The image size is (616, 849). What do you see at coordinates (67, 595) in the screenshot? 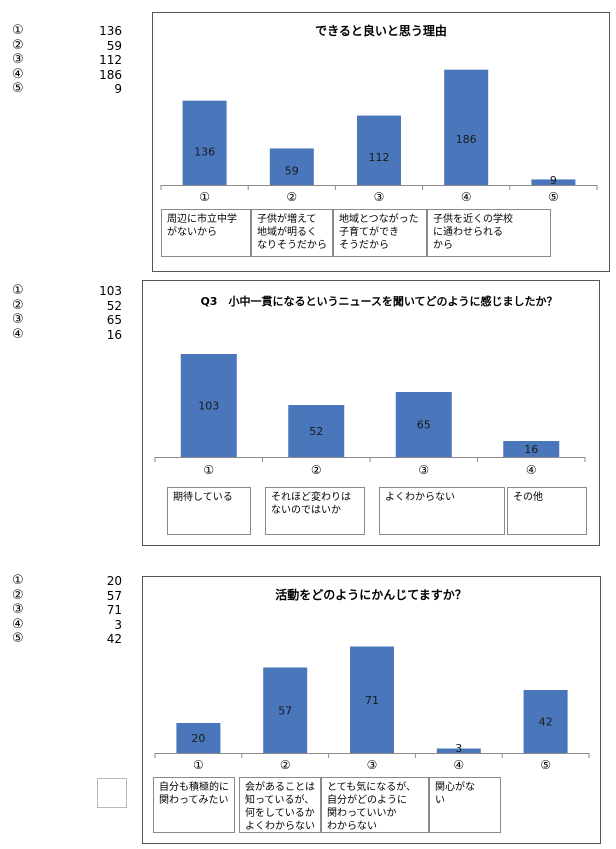
I see `side-row: ② 57` at bounding box center [67, 595].